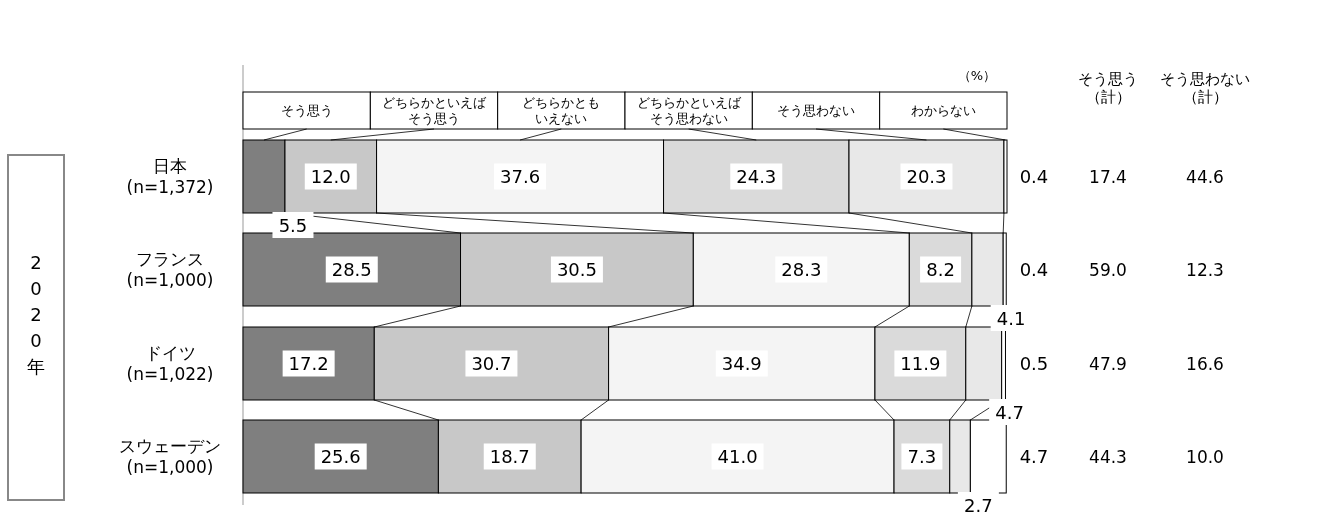 This screenshot has width=1317, height=514. What do you see at coordinates (1108, 363) in the screenshot?
I see `text: 47.9` at bounding box center [1108, 363].